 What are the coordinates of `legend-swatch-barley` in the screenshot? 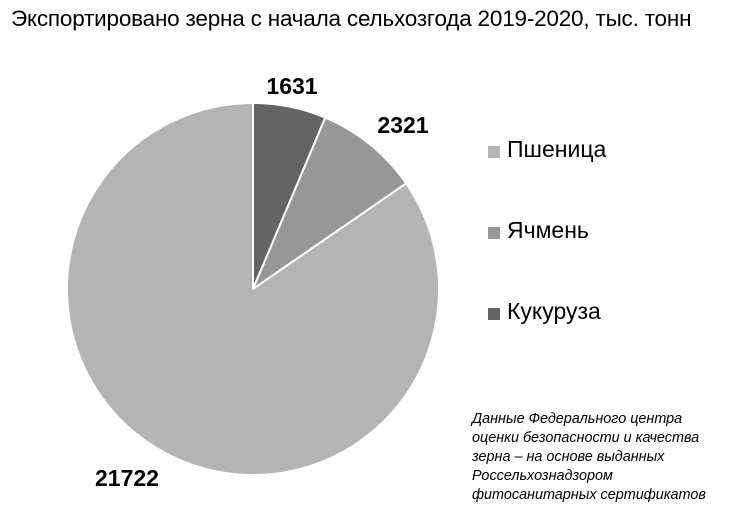 It's located at (494, 233).